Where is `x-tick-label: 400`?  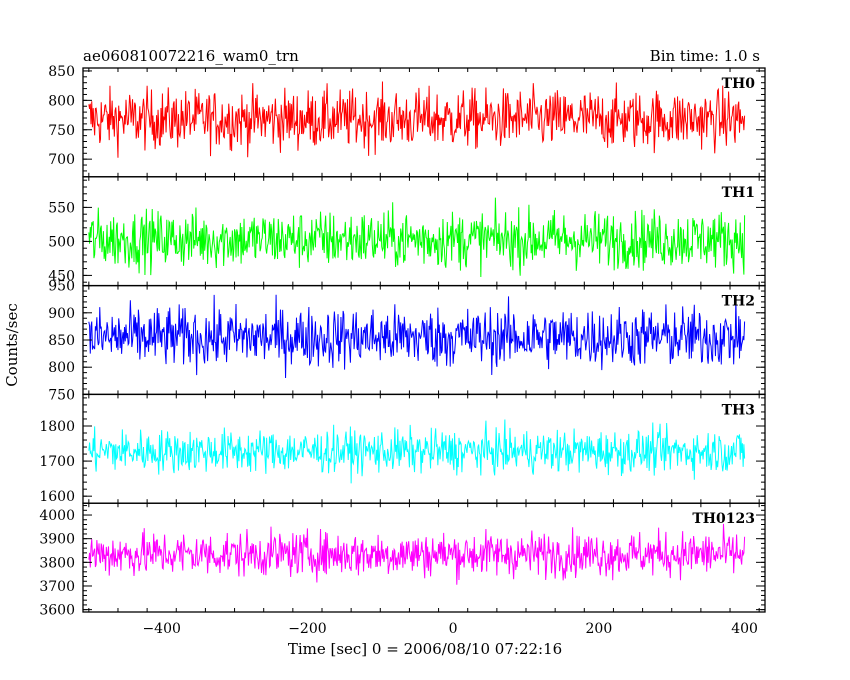
x-tick-label: 400 is located at coordinates (744, 629).